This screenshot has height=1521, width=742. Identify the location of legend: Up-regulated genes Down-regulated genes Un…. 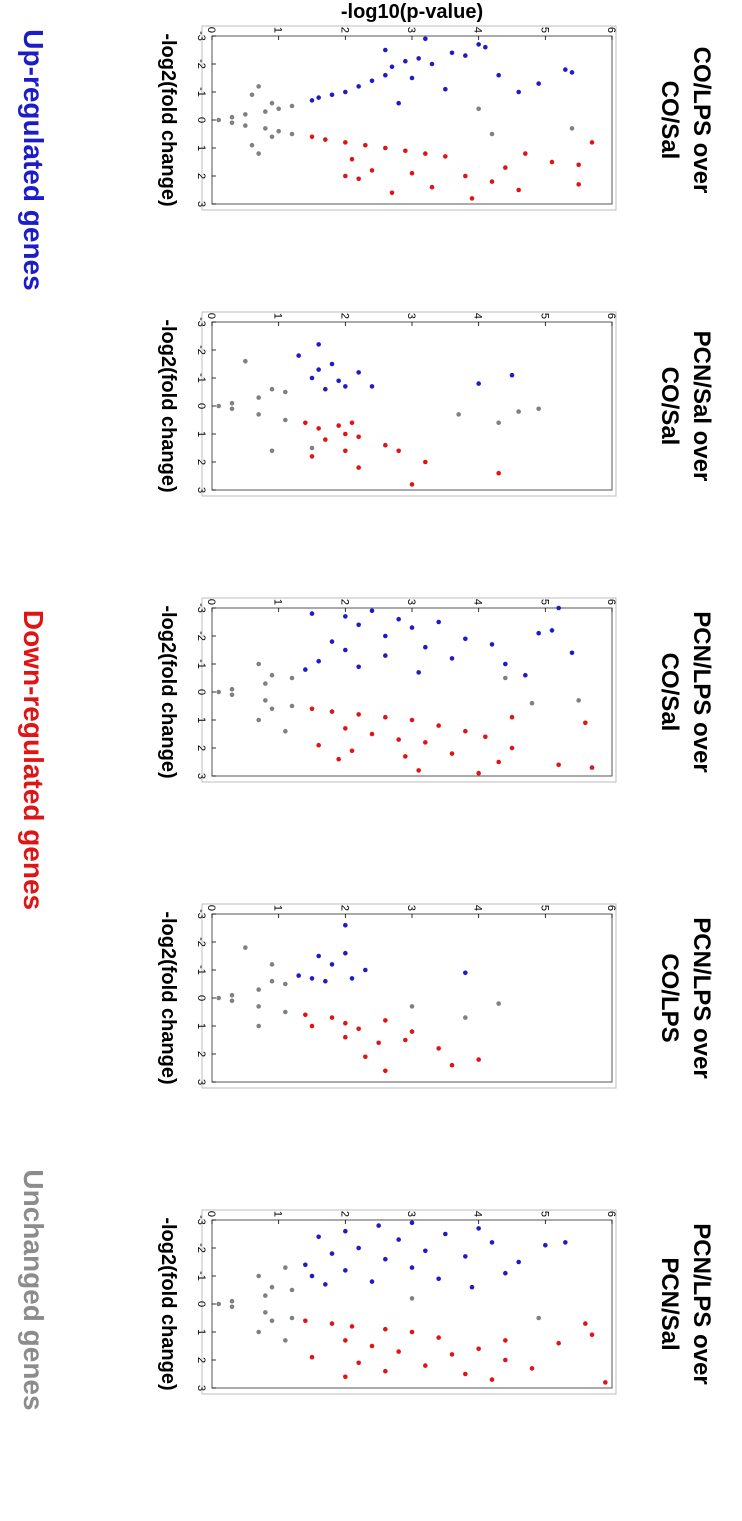
(33, 719).